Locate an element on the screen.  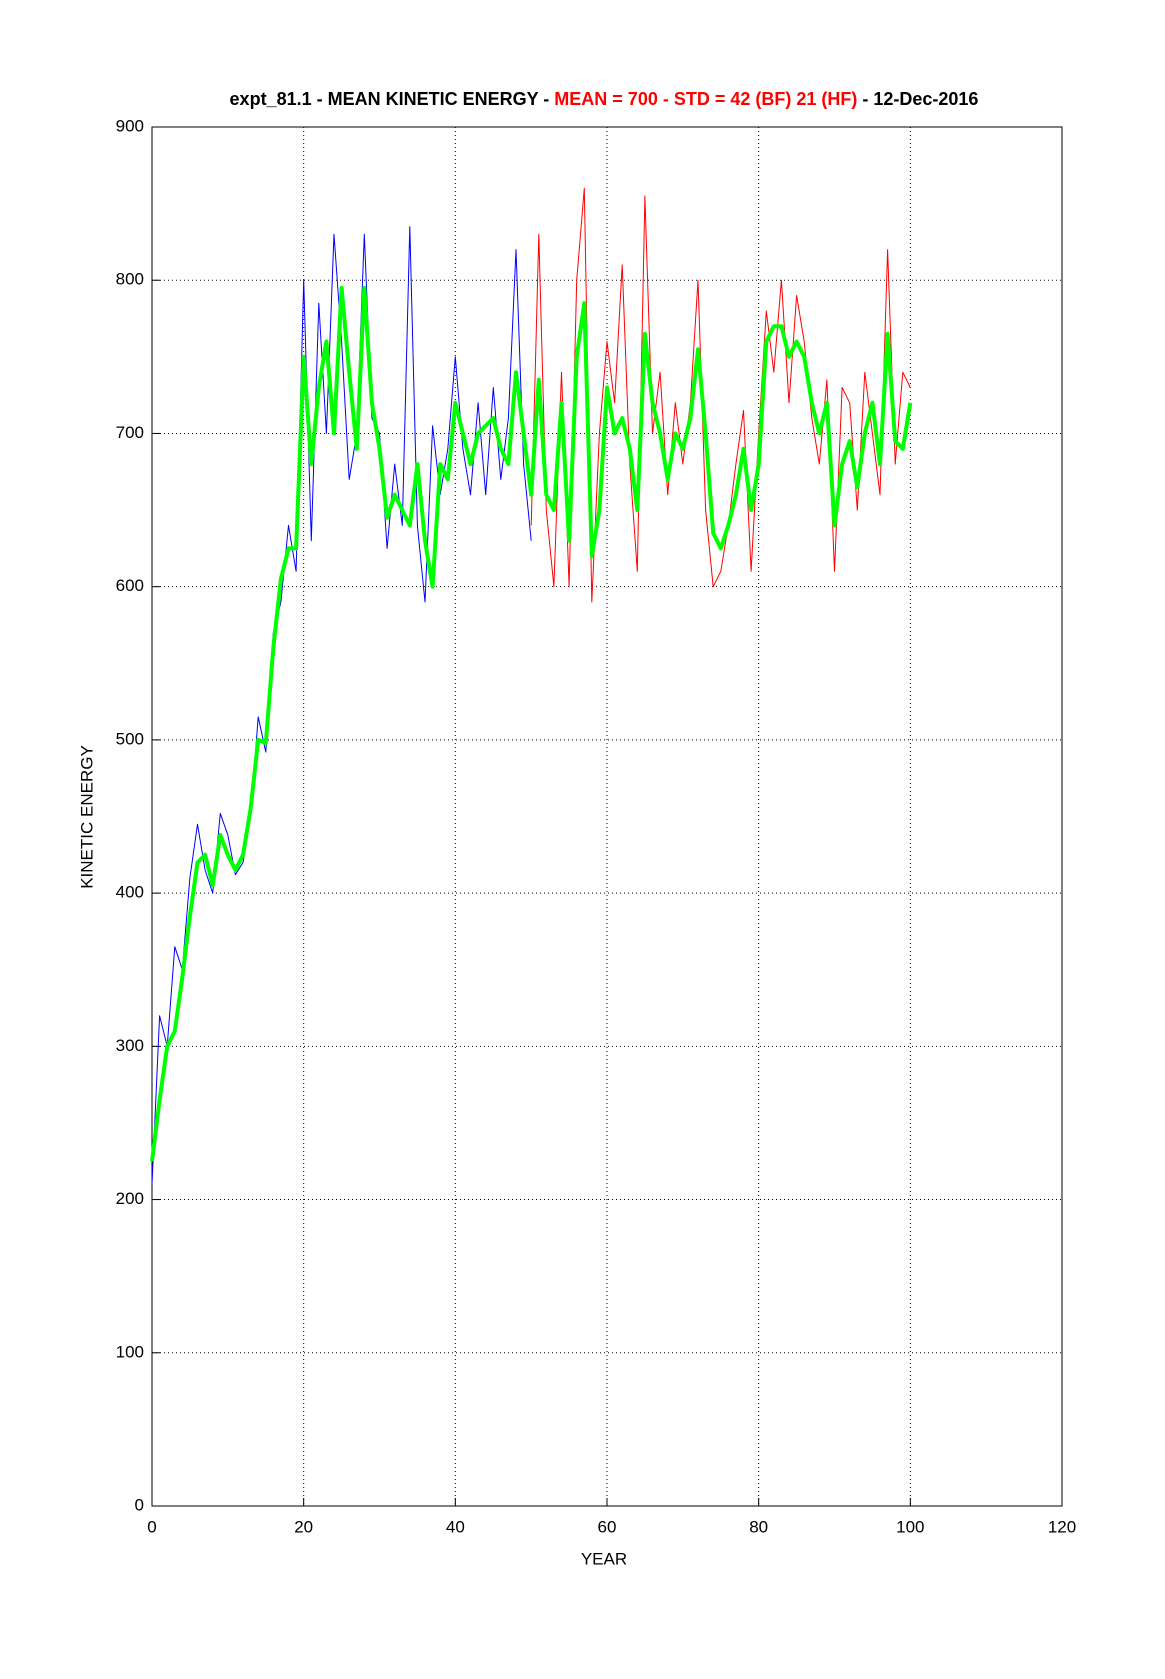
title-part: expt_81.1 - MEAN KINETIC ENERGY - is located at coordinates (392, 99).